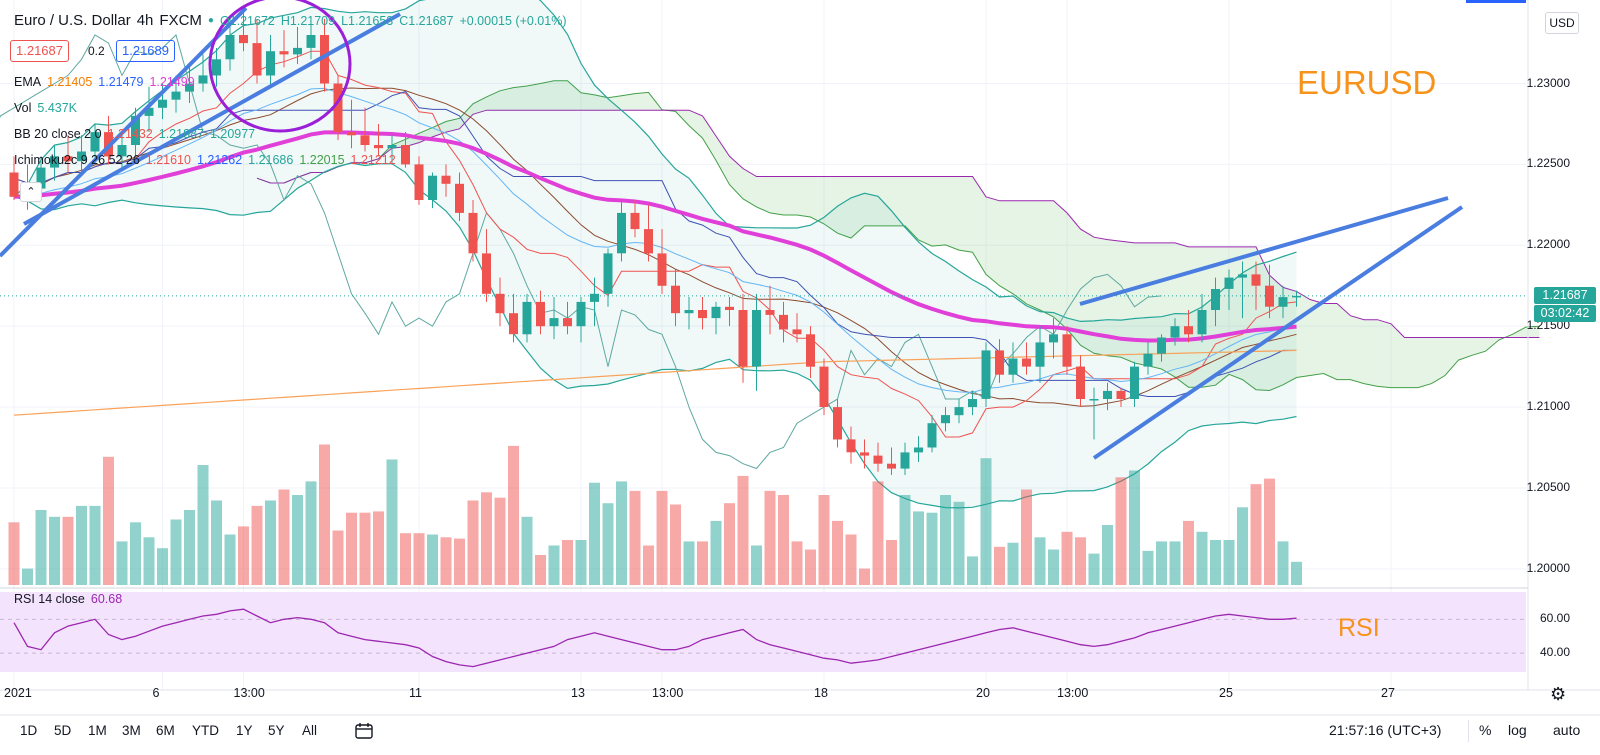 The height and width of the screenshot is (755, 1600). Describe the element at coordinates (39, 51) in the screenshot. I see `sell-price-button: 1.21687` at that location.